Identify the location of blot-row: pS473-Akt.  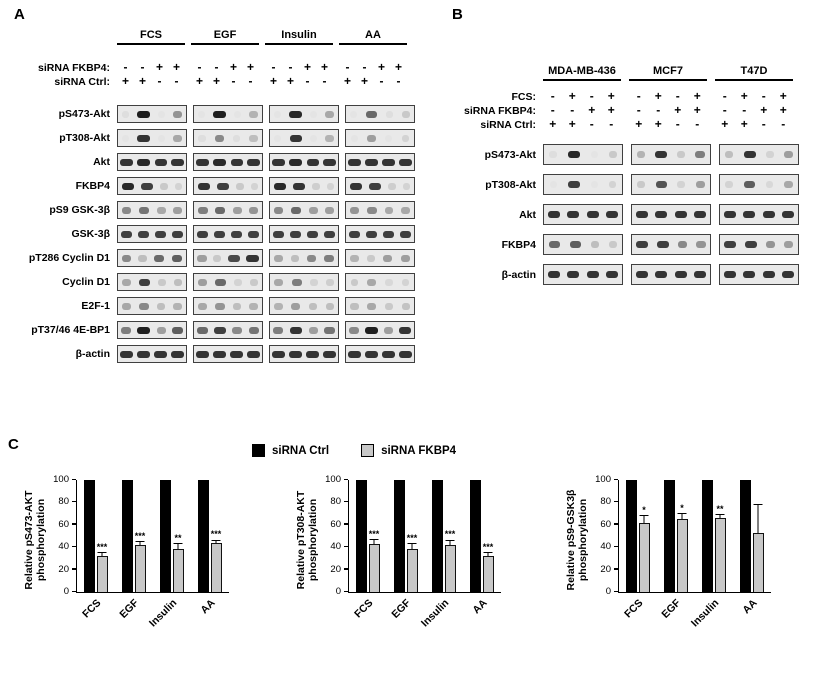
(637, 154).